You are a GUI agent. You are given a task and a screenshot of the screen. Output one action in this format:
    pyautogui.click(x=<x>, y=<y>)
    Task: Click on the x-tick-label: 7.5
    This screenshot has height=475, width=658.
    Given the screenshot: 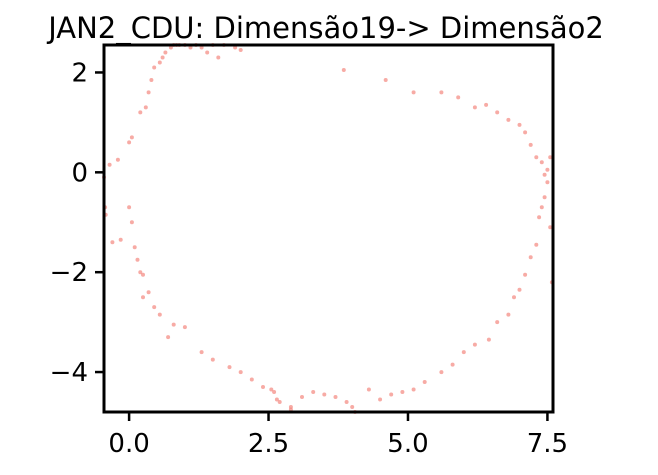 What is the action you would take?
    pyautogui.click(x=547, y=444)
    